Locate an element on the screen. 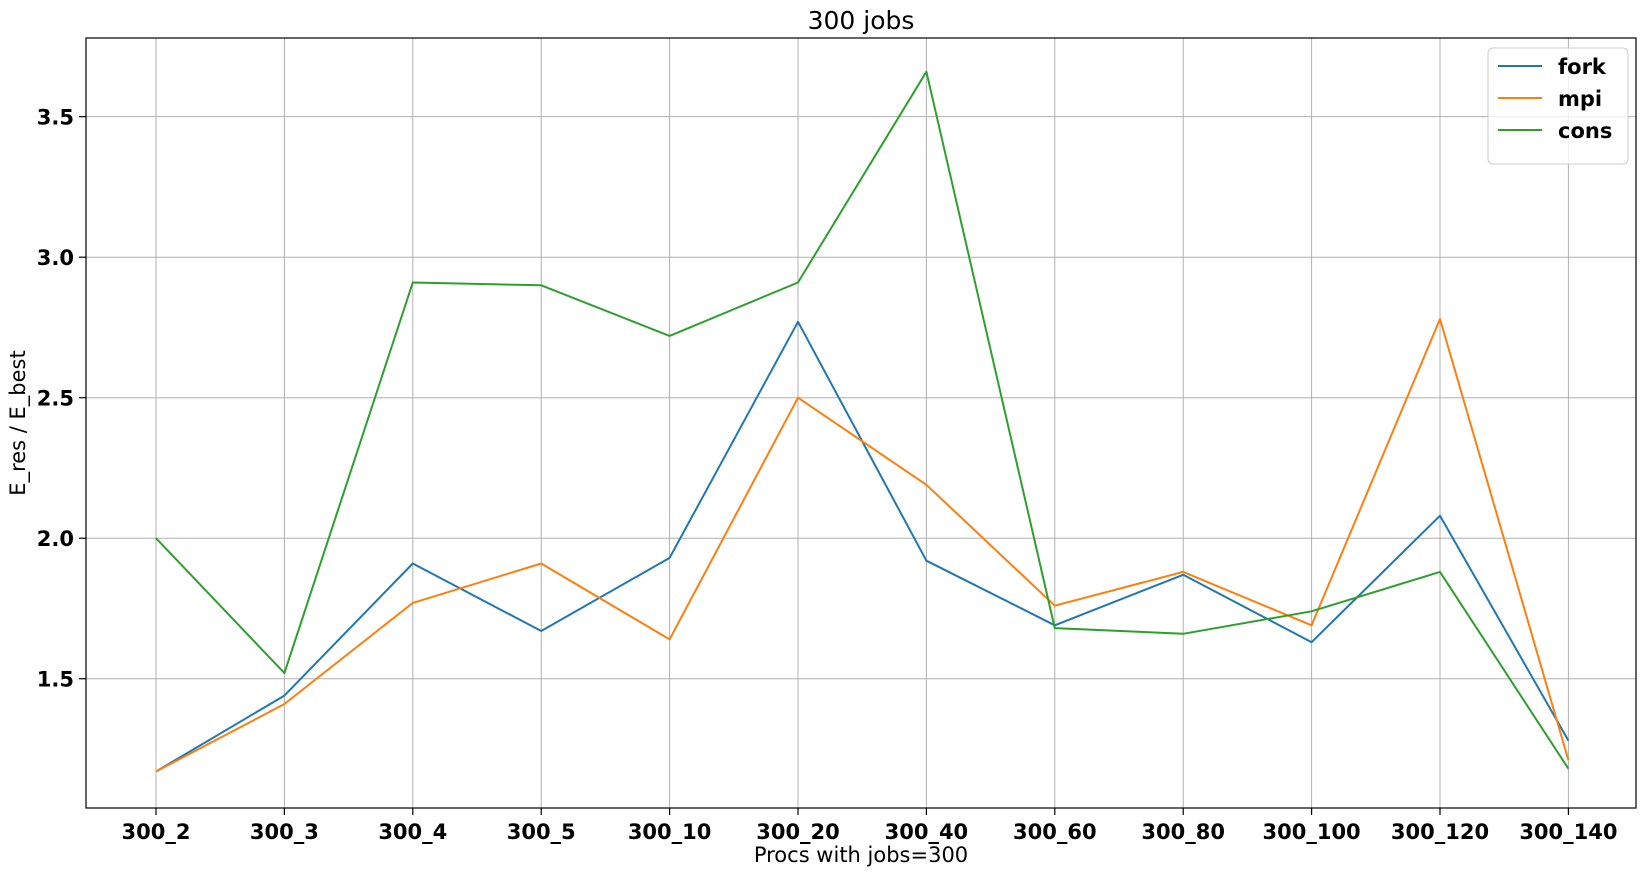 This screenshot has width=1645, height=874. x-tick-label: 300_2 is located at coordinates (156, 832).